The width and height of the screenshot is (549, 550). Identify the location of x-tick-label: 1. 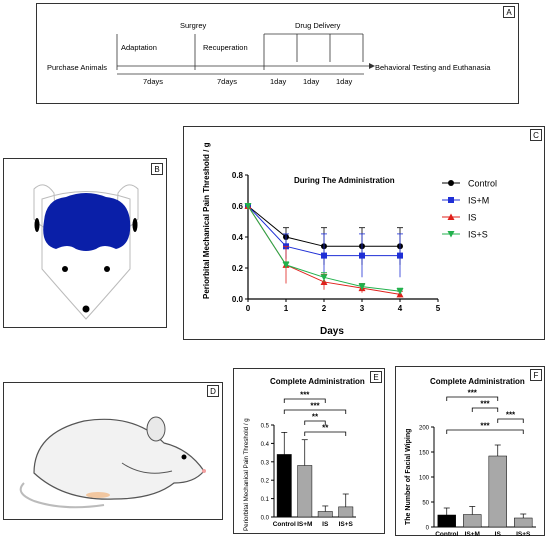
(286, 308).